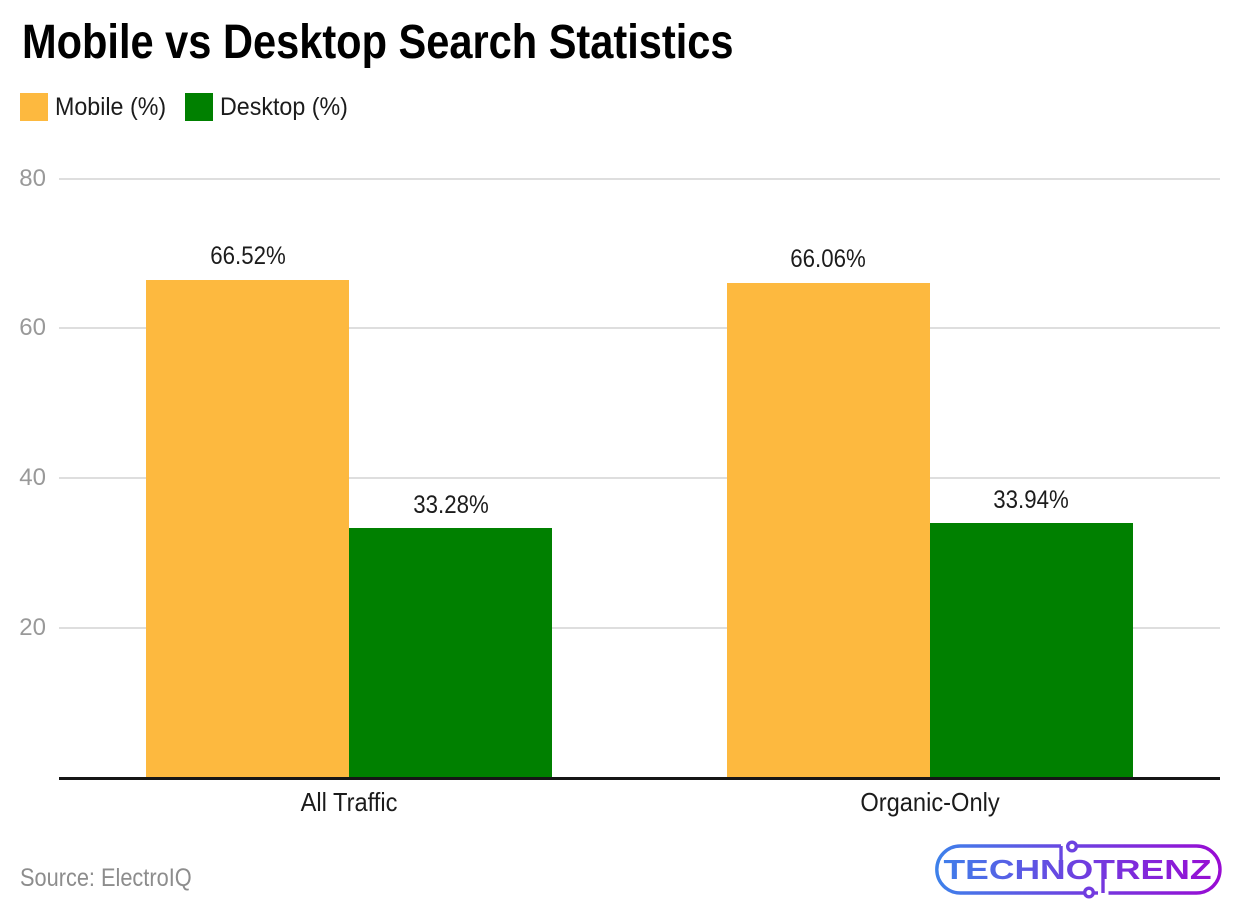 Image resolution: width=1240 pixels, height=910 pixels. Describe the element at coordinates (248, 528) in the screenshot. I see `bar-mobile-all-traffic` at that location.